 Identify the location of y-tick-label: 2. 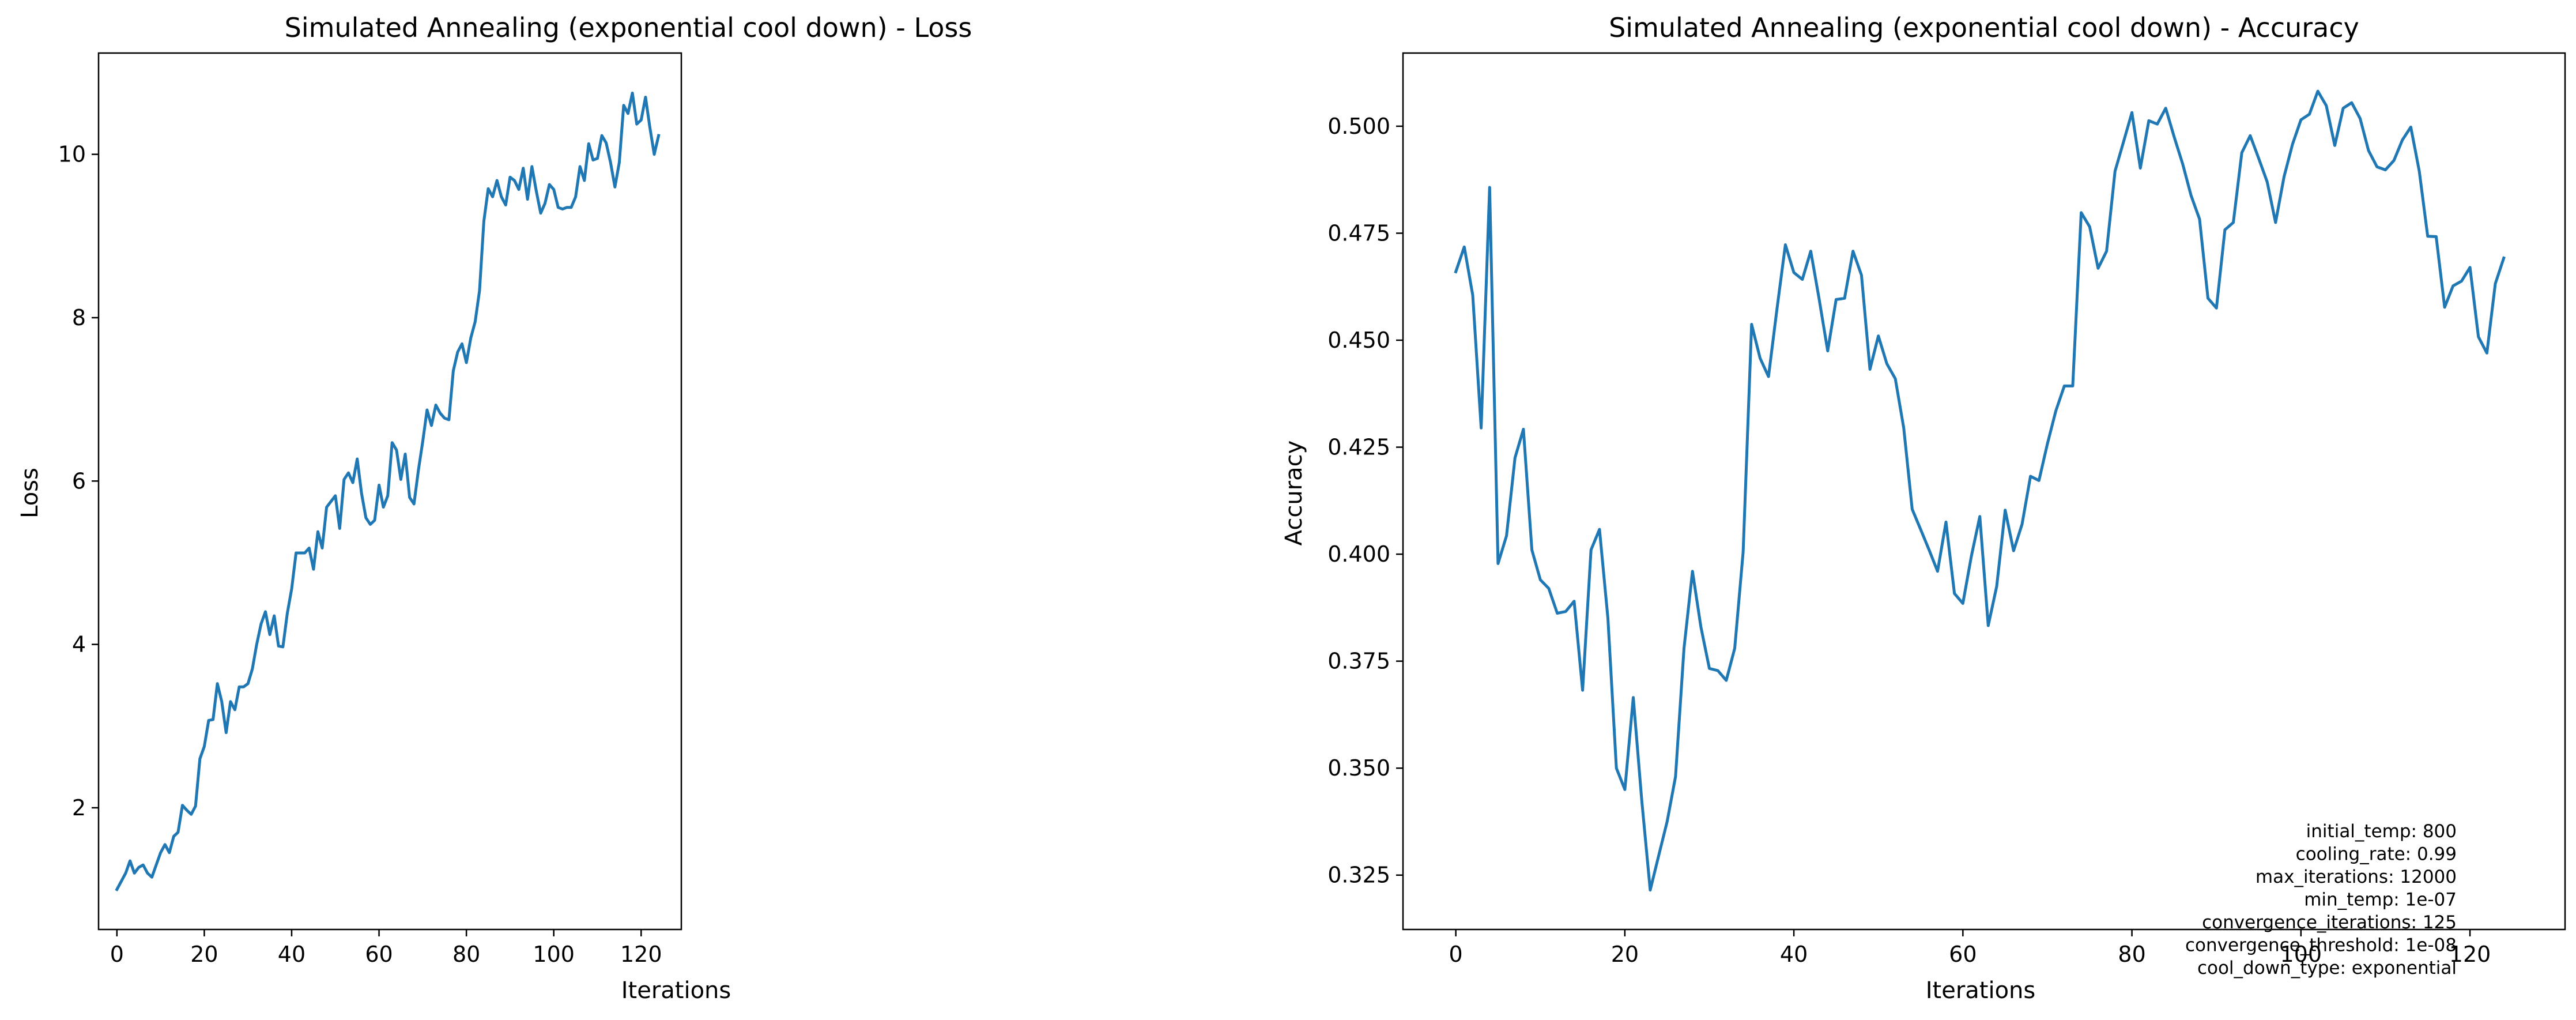
(79, 807).